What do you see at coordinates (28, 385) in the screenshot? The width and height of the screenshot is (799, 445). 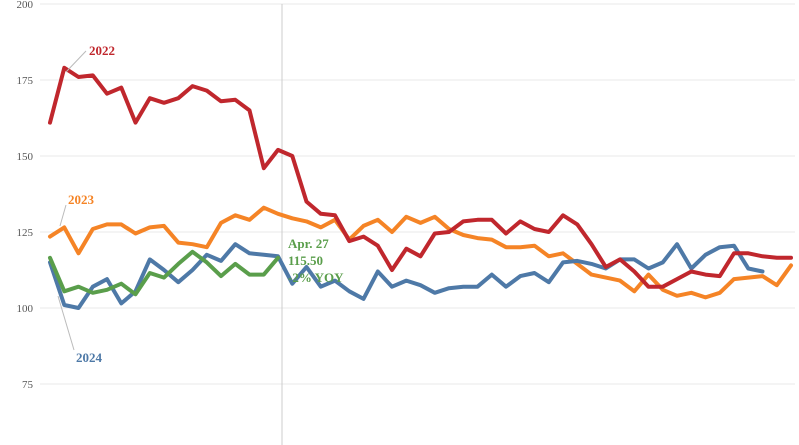 I see `y-tick-label: 75` at bounding box center [28, 385].